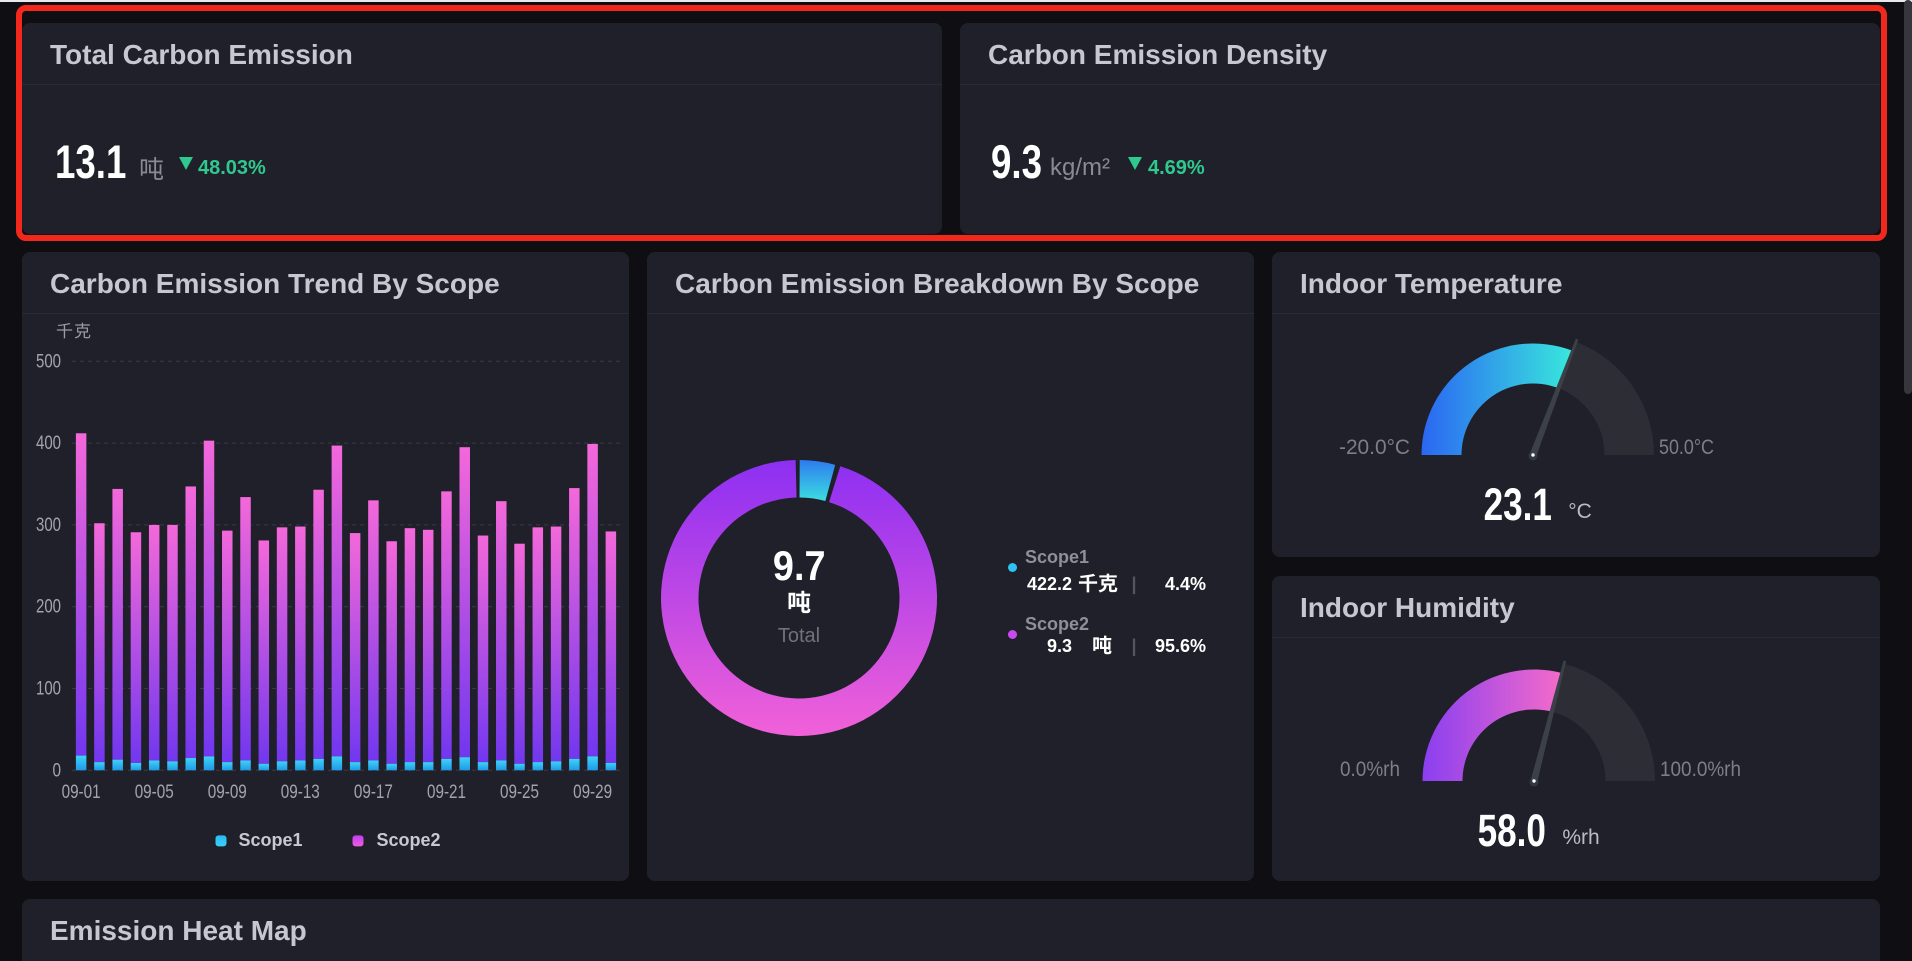  Describe the element at coordinates (1700, 769) in the screenshot. I see `svg-text: 100.0%rh` at that location.